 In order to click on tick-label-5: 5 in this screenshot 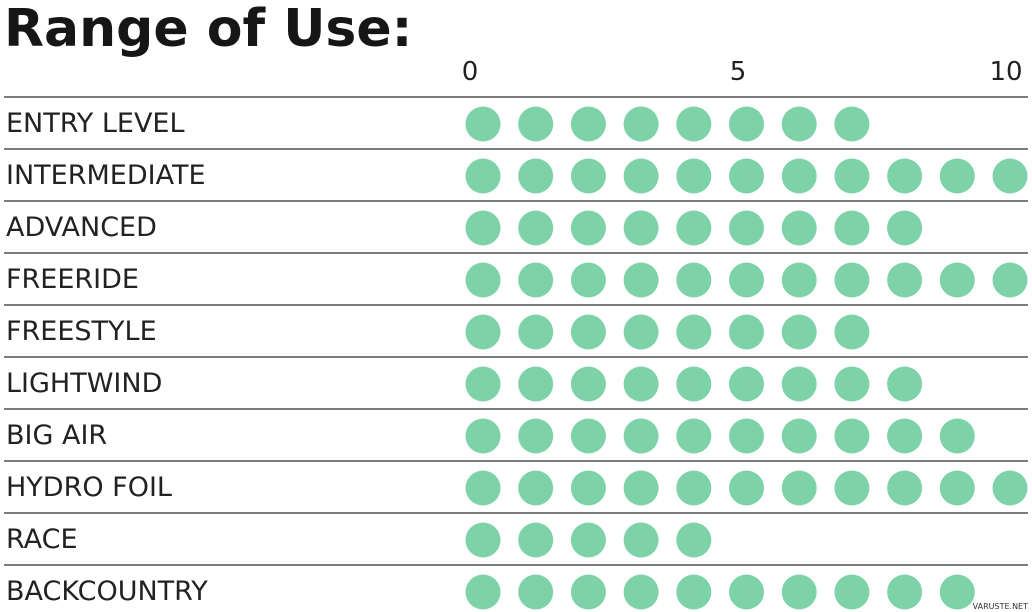, I will do `click(738, 72)`.